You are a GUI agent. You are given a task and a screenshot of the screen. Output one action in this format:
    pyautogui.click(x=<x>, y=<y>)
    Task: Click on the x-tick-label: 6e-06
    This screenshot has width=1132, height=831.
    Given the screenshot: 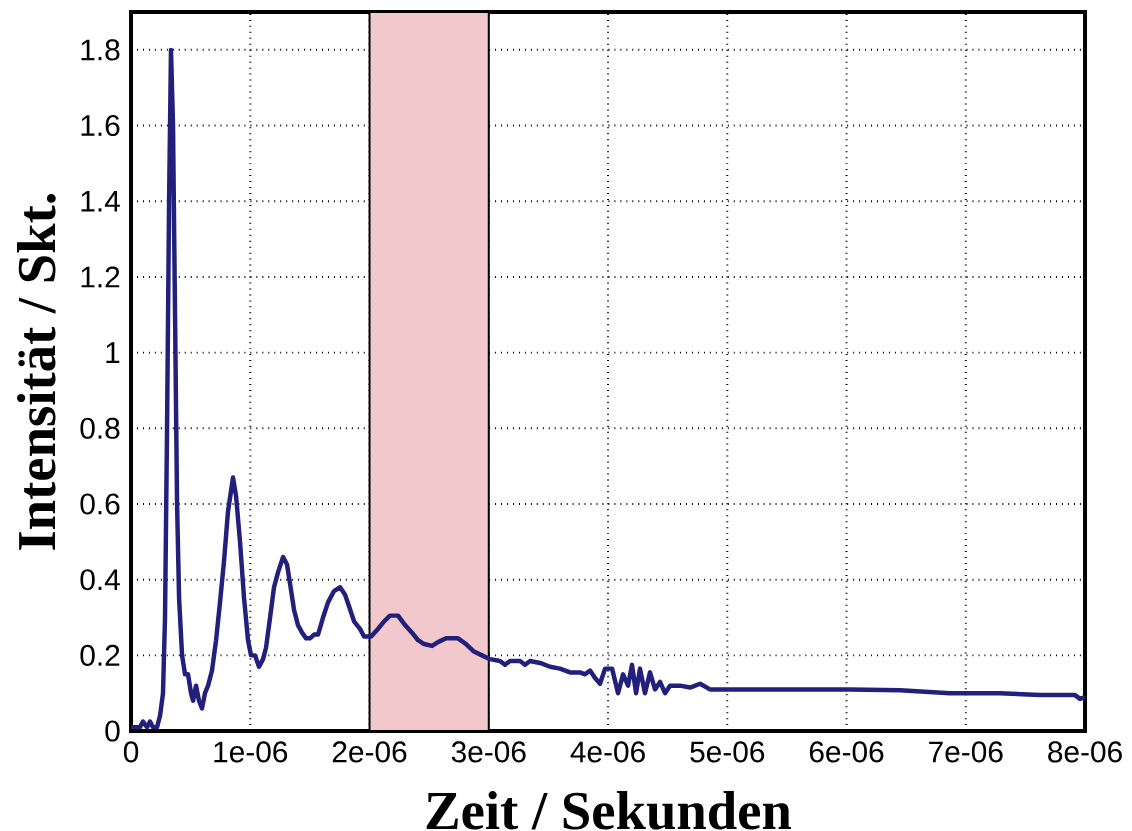 What is the action you would take?
    pyautogui.click(x=846, y=752)
    